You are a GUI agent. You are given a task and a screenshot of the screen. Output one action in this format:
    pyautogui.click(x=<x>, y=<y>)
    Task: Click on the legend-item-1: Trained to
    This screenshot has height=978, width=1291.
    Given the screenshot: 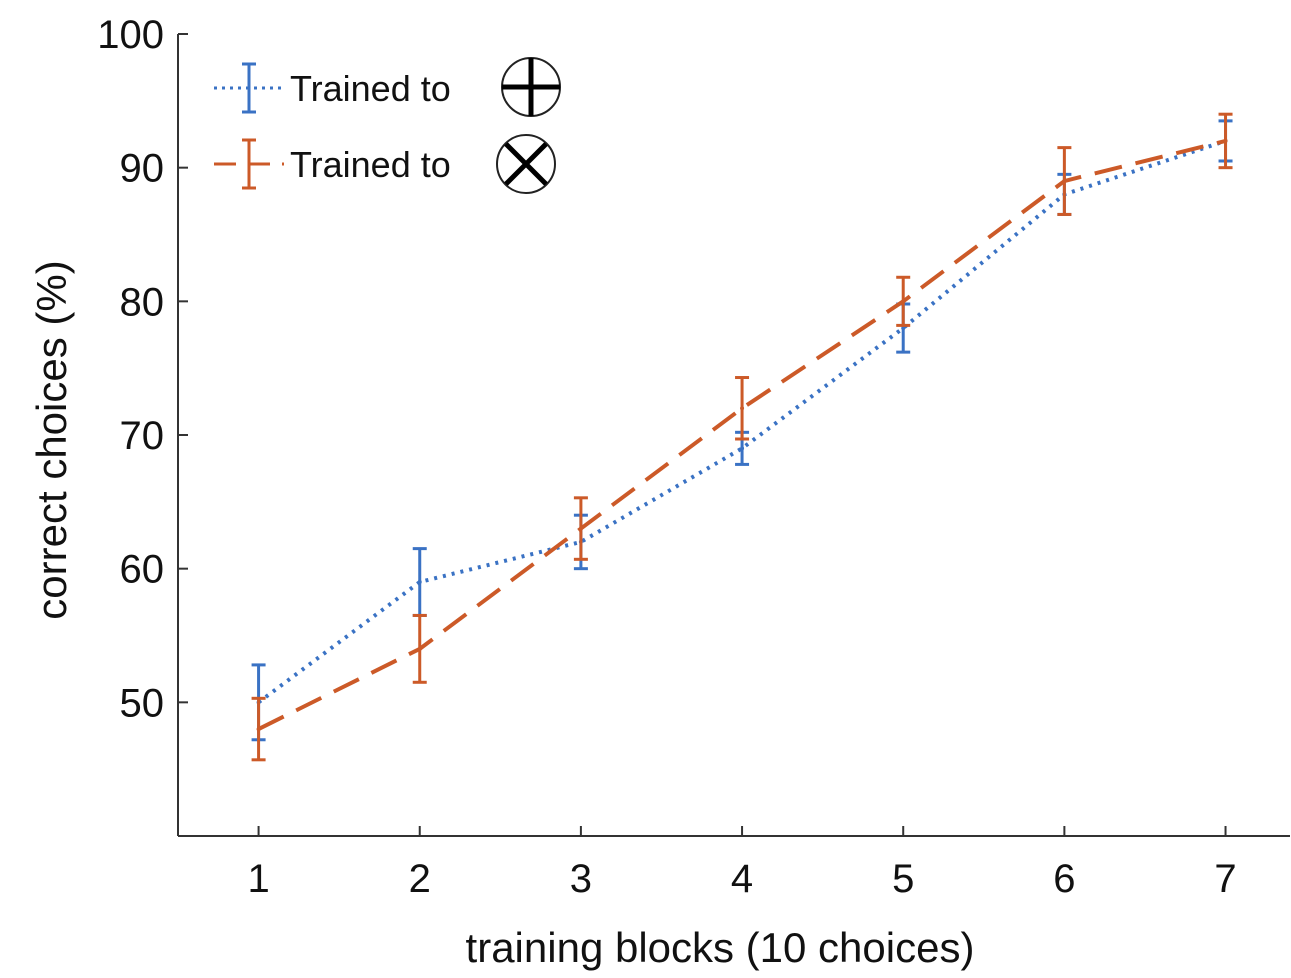 What is the action you would take?
    pyautogui.click(x=387, y=87)
    